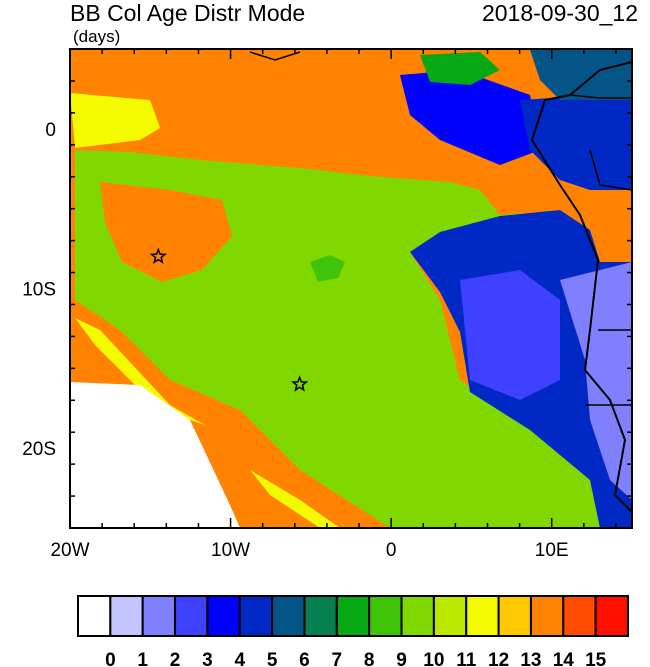 Image resolution: width=650 pixels, height=667 pixels. What do you see at coordinates (498, 658) in the screenshot?
I see `colorbar-label: 12` at bounding box center [498, 658].